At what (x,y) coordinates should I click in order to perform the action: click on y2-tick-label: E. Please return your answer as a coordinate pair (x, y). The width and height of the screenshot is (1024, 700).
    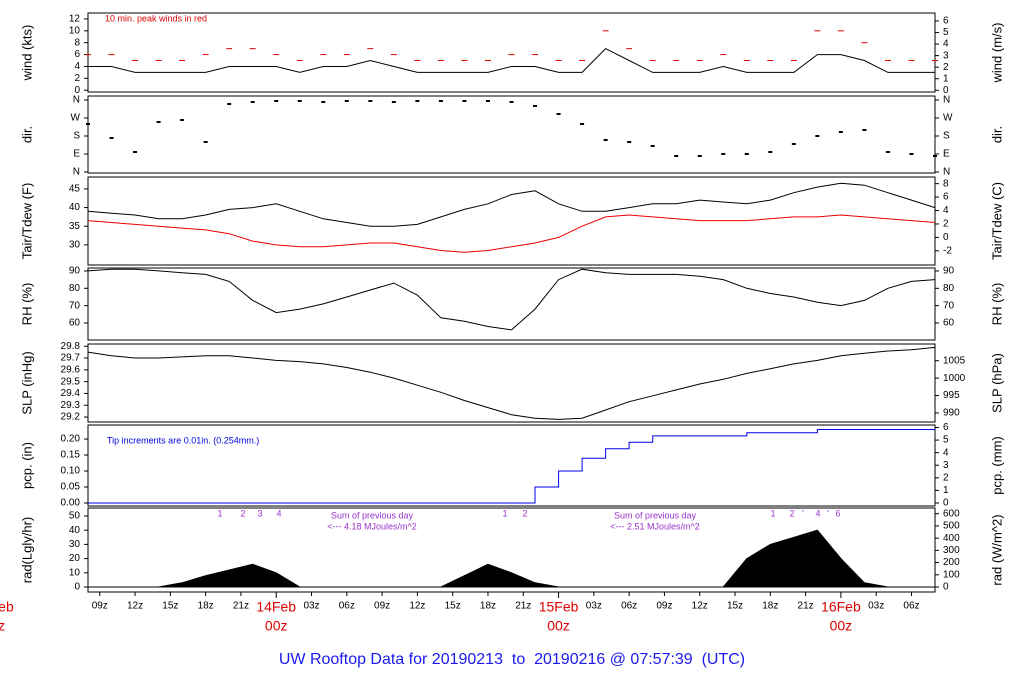
    Looking at the image, I should click on (946, 154).